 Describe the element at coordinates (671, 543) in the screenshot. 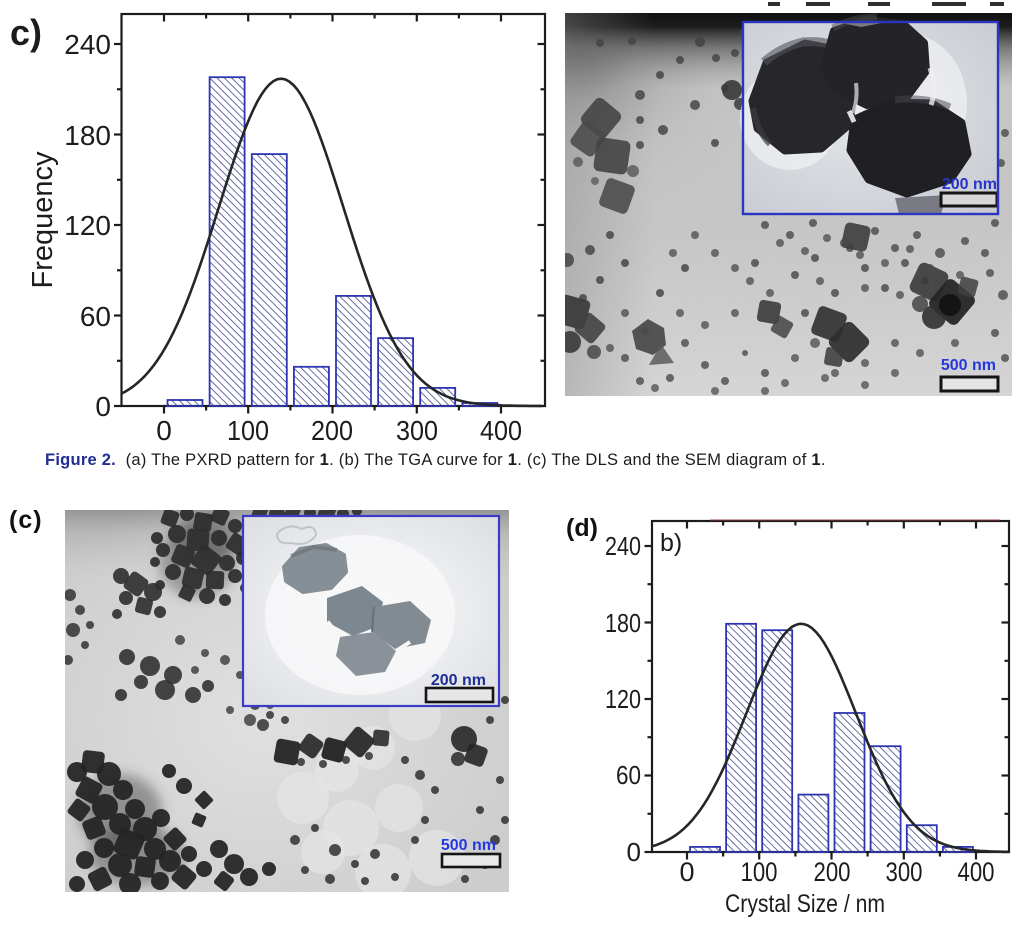

I see `svg-text: b)` at that location.